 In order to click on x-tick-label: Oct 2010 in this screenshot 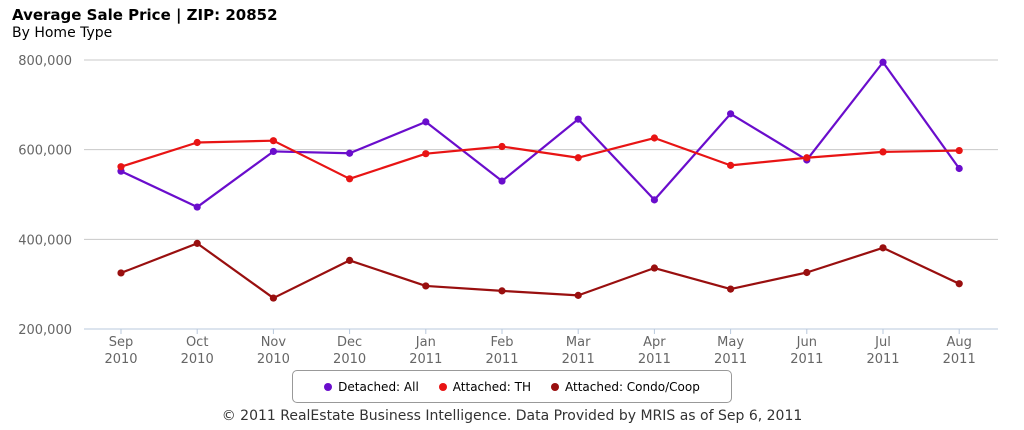, I will do `click(197, 351)`.